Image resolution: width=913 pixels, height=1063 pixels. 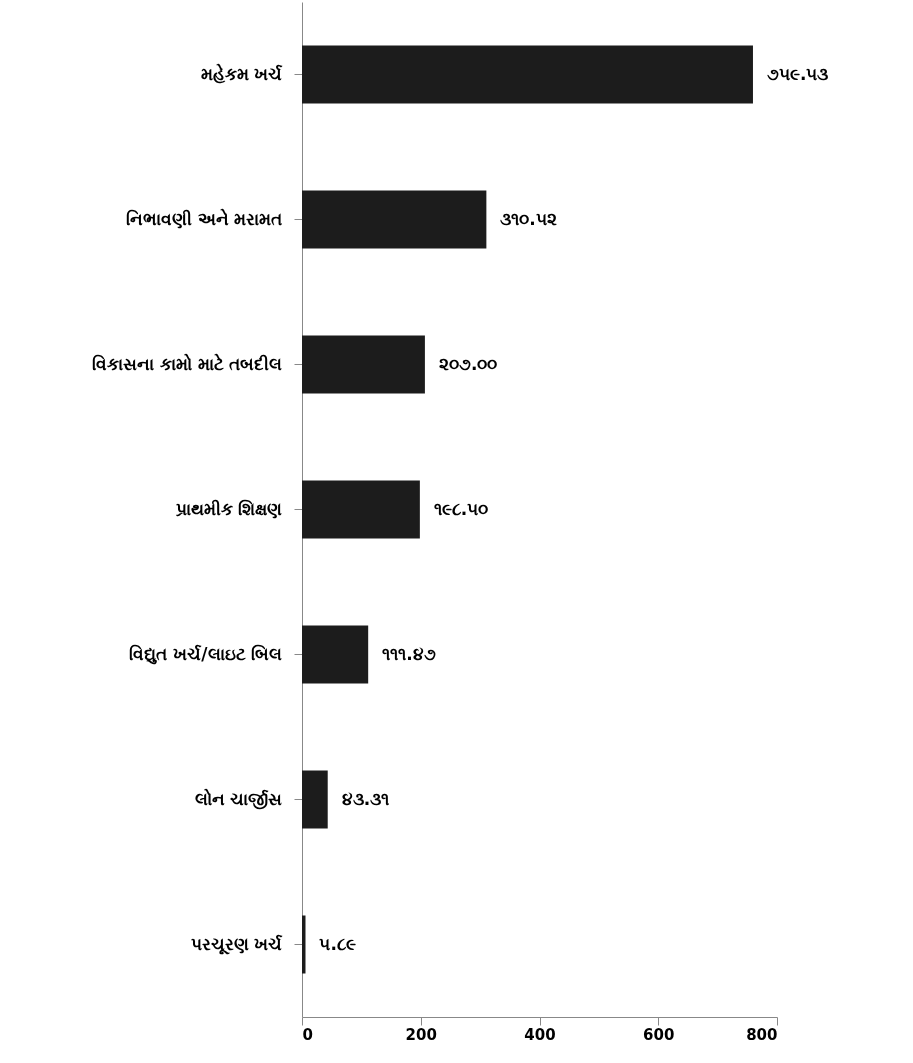 I want to click on y-tick-label: વિકાસના કામો માટે તબદીલ, so click(x=187, y=363).